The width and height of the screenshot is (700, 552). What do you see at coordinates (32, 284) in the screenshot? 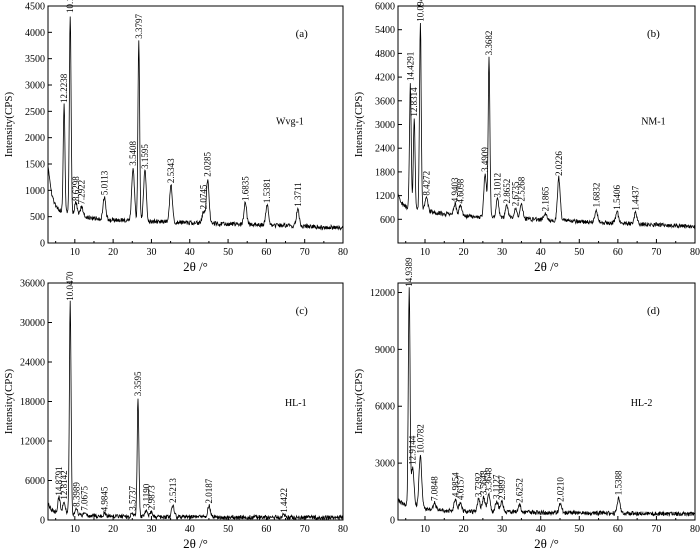
I see `y-tick-label: 36000` at bounding box center [32, 284].